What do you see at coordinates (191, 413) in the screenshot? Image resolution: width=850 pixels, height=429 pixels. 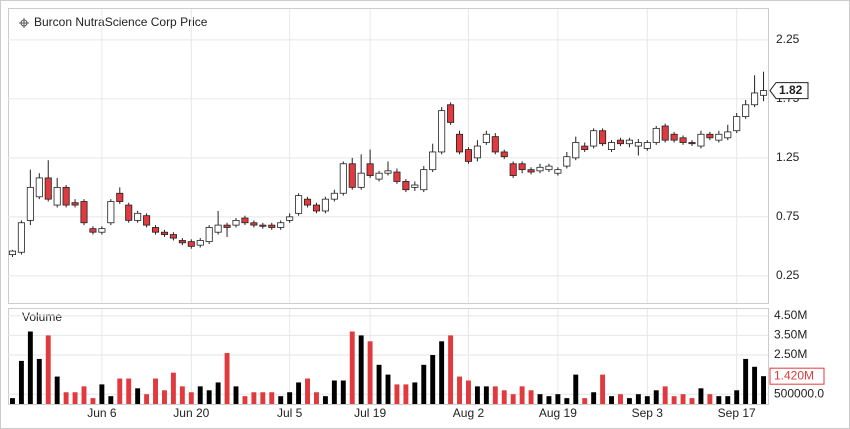 I see `x-tick-label: Jun 20` at bounding box center [191, 413].